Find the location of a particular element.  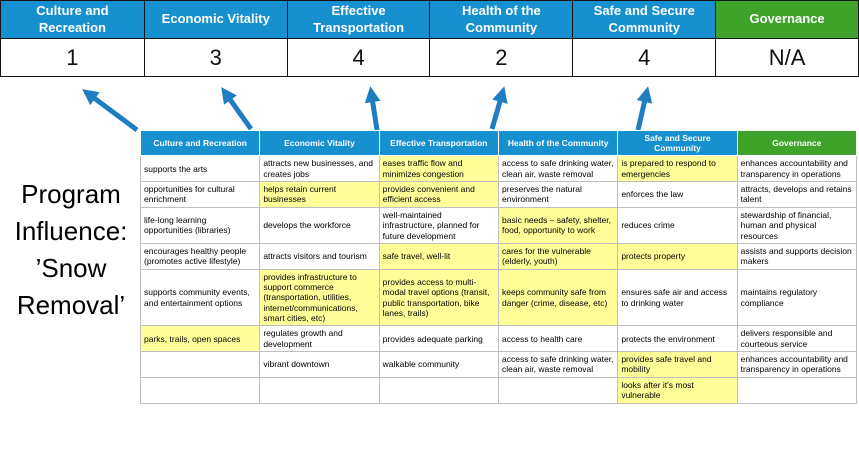

matrix-header-effective-transportation: Effective Transportation is located at coordinates (438, 143).